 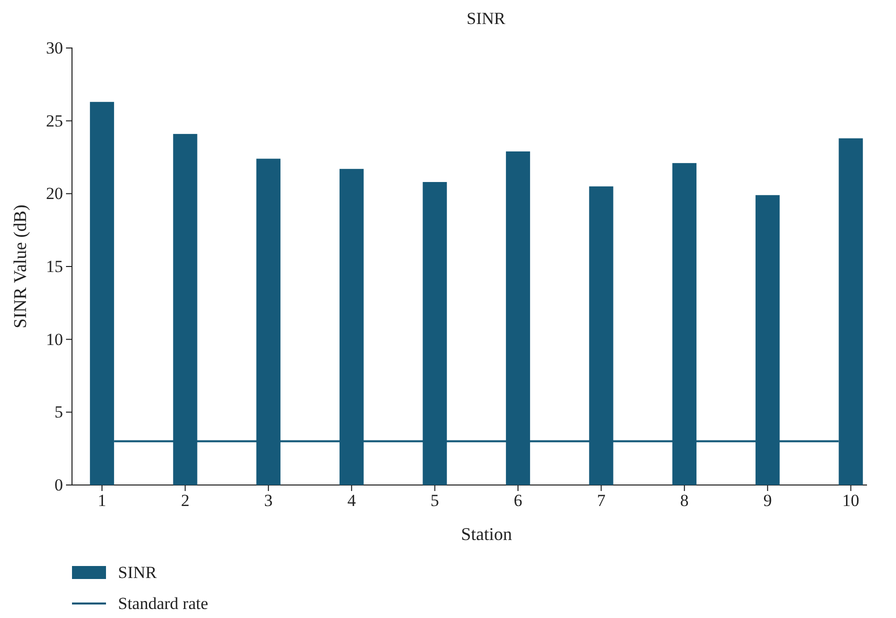 What do you see at coordinates (486, 534) in the screenshot?
I see `x-axis-title: Station` at bounding box center [486, 534].